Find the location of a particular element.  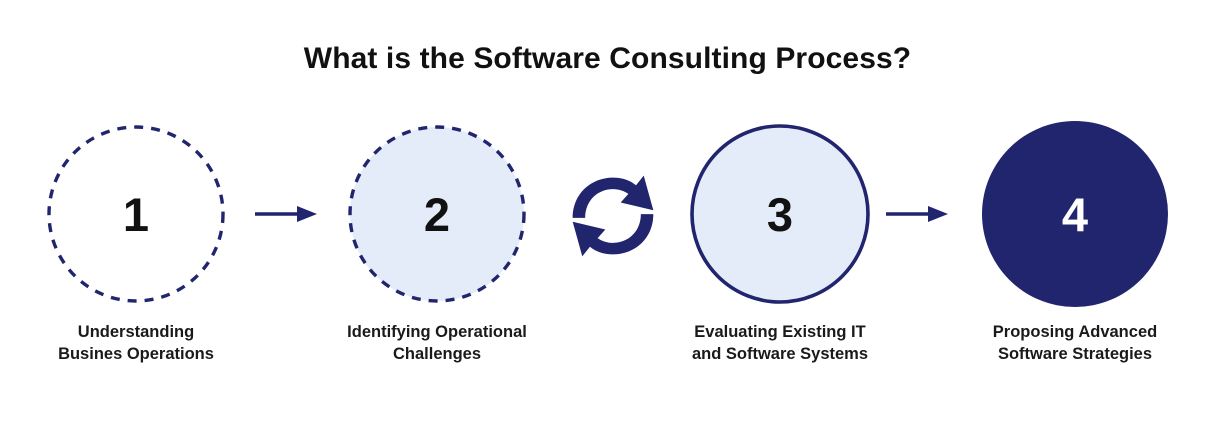

step-2-number: 2 is located at coordinates (437, 214).